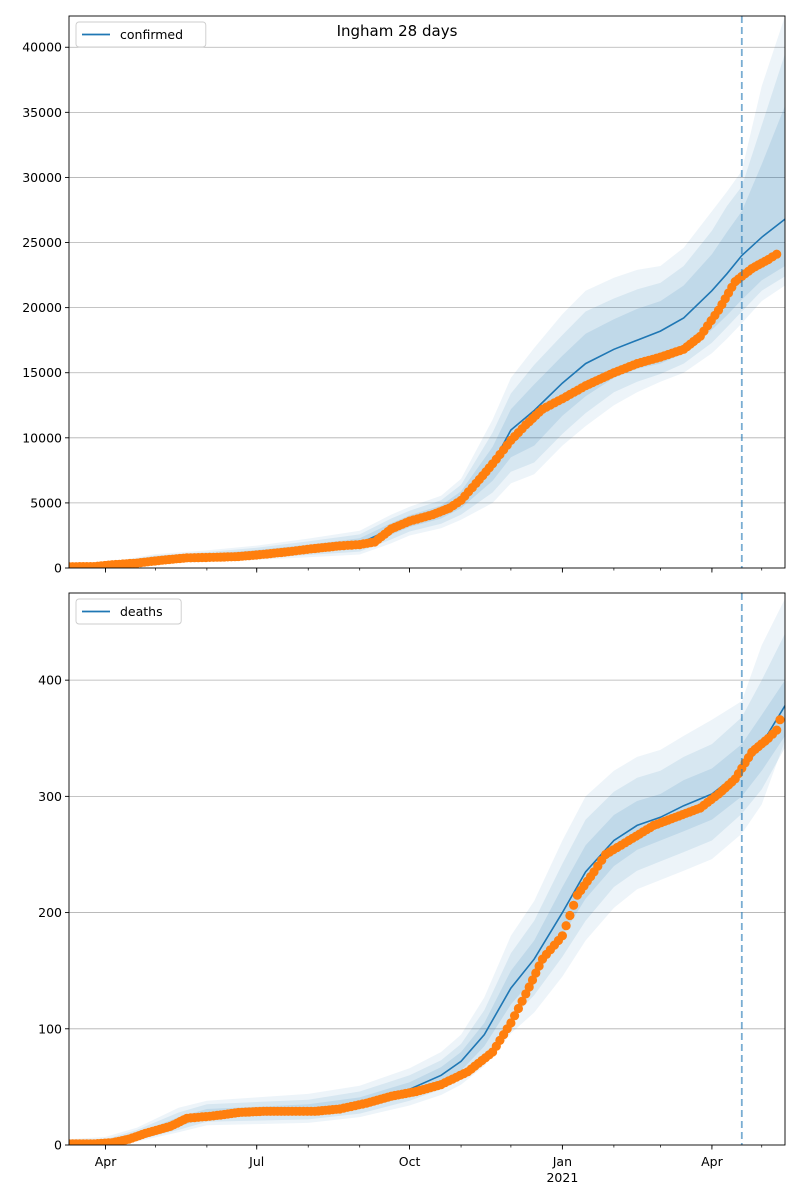 The width and height of the screenshot is (800, 1200). I want to click on y-tick-label: 15000, so click(42, 372).